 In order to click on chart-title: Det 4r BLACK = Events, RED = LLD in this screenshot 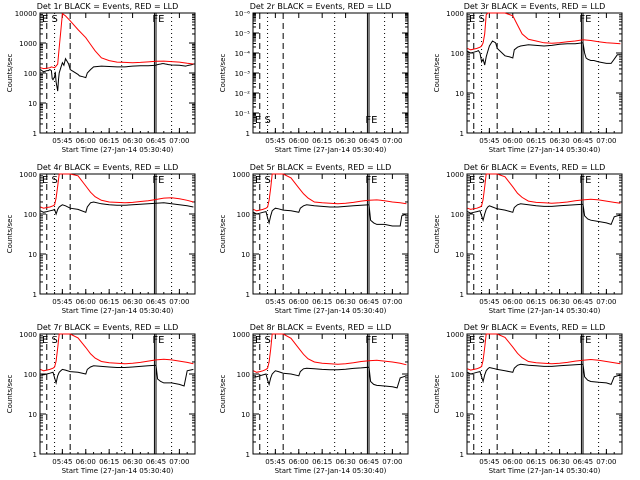, I will do `click(108, 167)`.